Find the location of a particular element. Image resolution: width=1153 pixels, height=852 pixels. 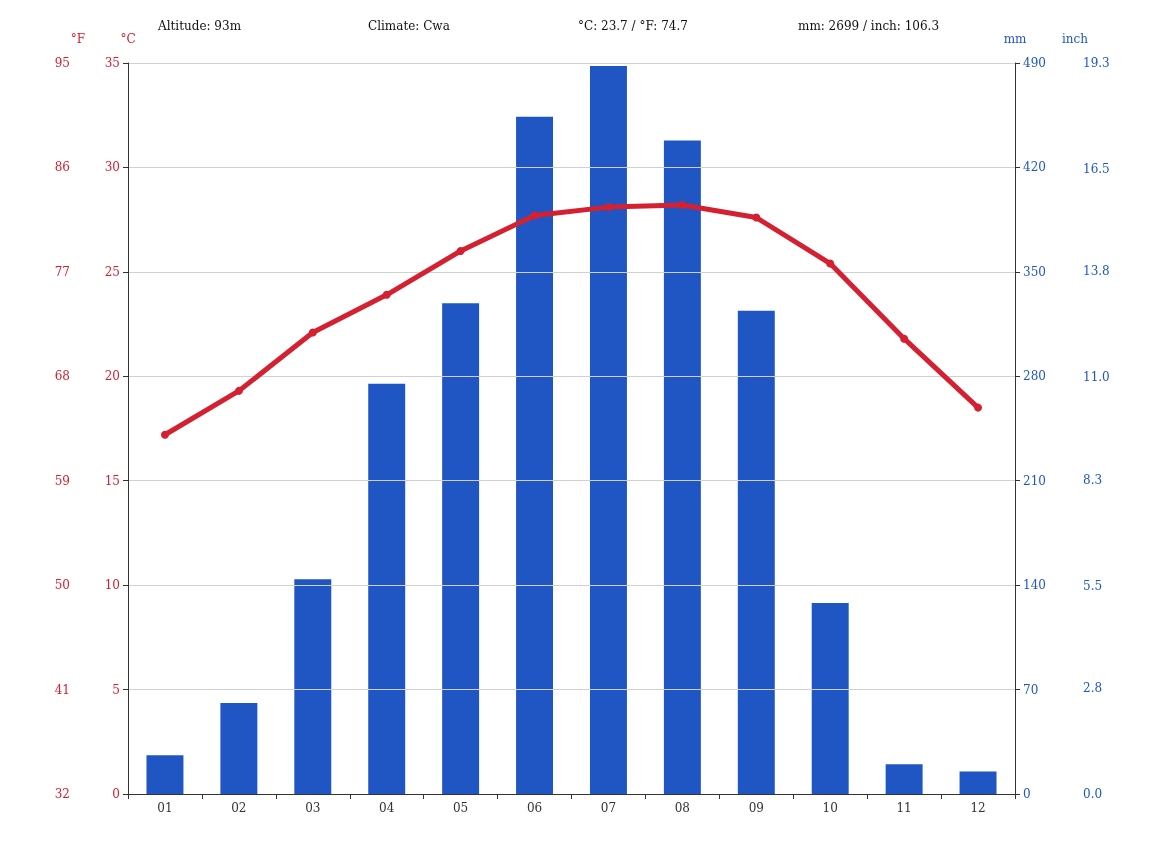

y-tick-label: 35 is located at coordinates (112, 63).